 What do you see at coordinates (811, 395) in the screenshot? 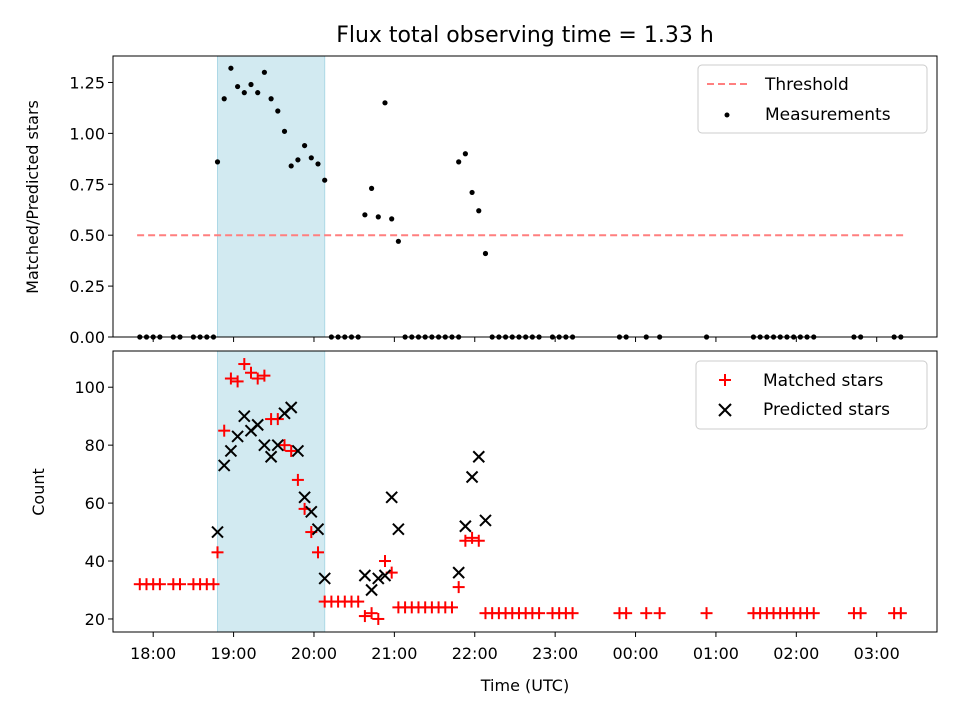
I see `bottom-legend-box` at bounding box center [811, 395].